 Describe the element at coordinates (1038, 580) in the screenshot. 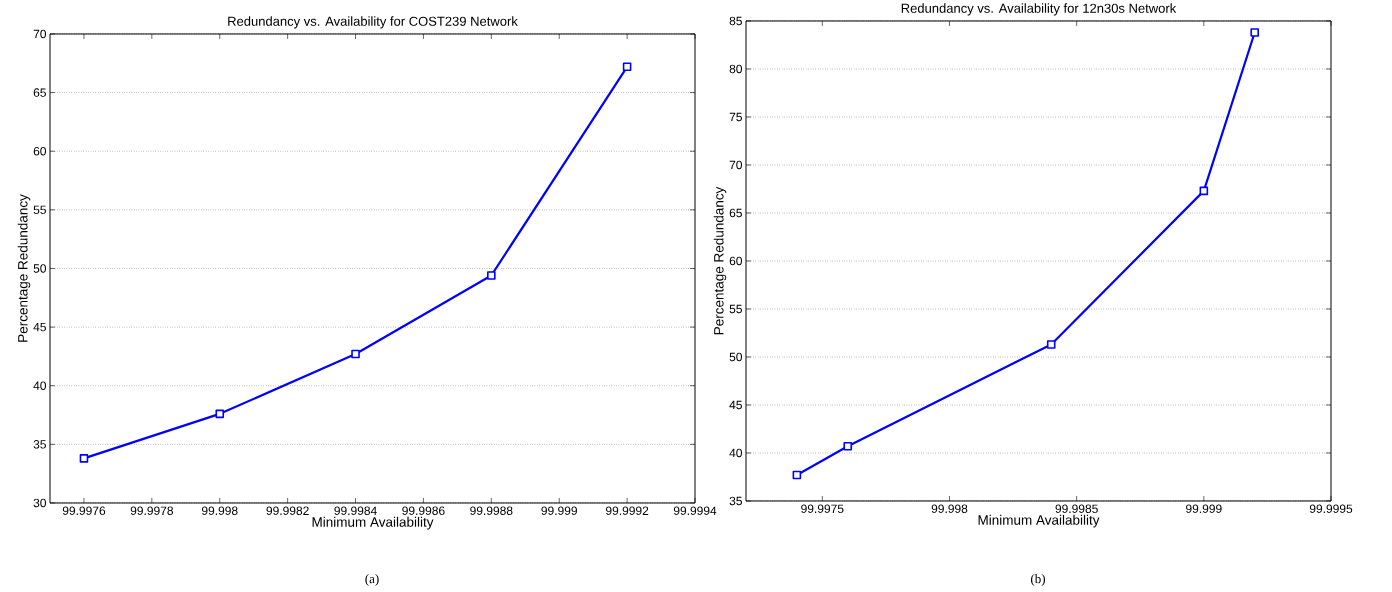

I see `text: (b)` at that location.